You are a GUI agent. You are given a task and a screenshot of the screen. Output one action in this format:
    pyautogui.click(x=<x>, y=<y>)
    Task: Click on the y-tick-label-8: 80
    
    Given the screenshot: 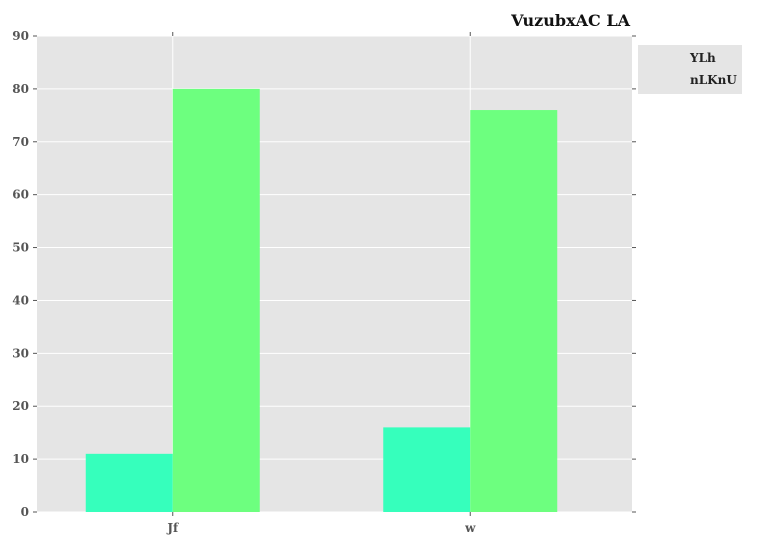 What is the action you would take?
    pyautogui.click(x=20, y=89)
    